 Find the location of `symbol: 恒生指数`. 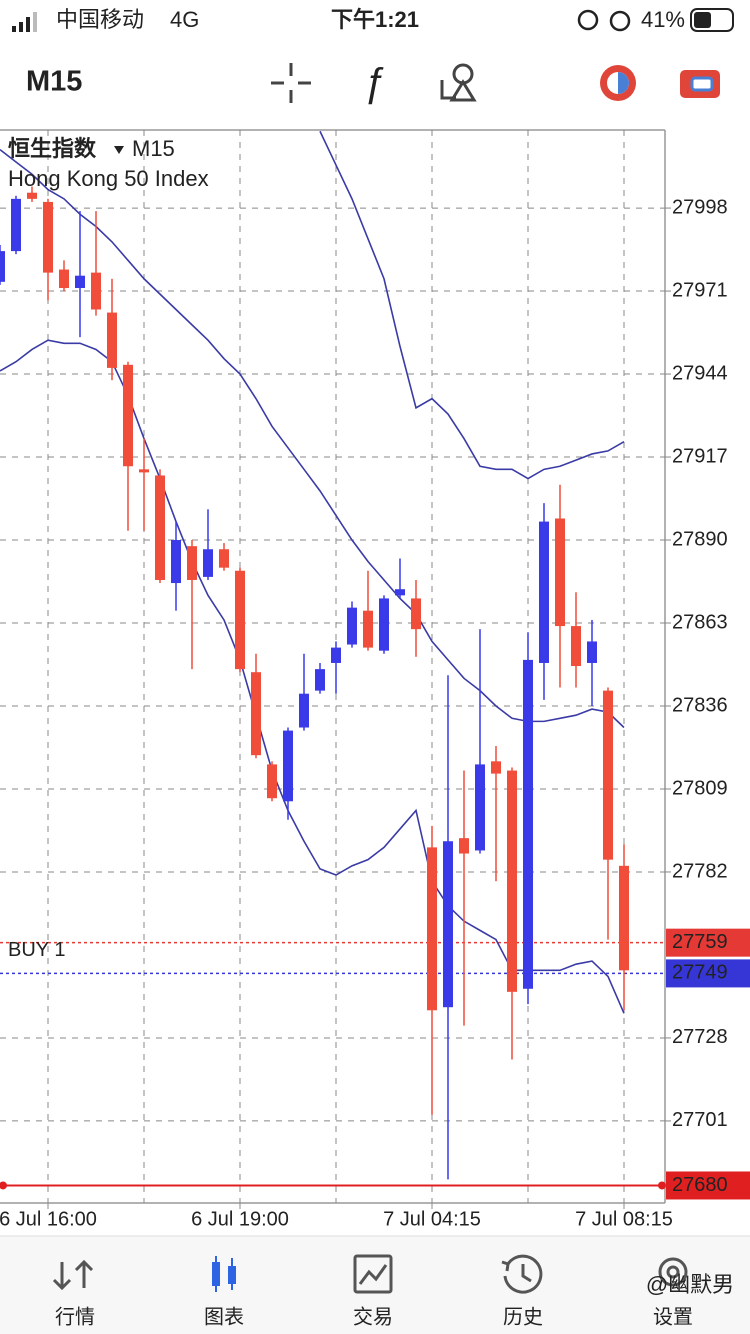

symbol: 恒生指数 is located at coordinates (52, 148).